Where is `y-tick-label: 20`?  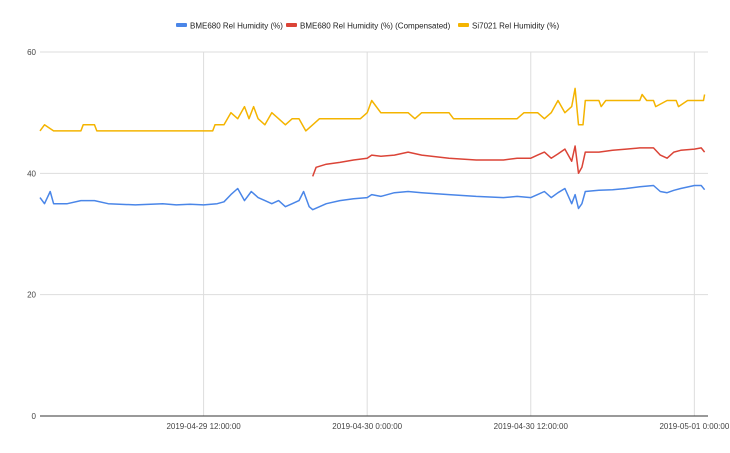 y-tick-label: 20 is located at coordinates (31, 295).